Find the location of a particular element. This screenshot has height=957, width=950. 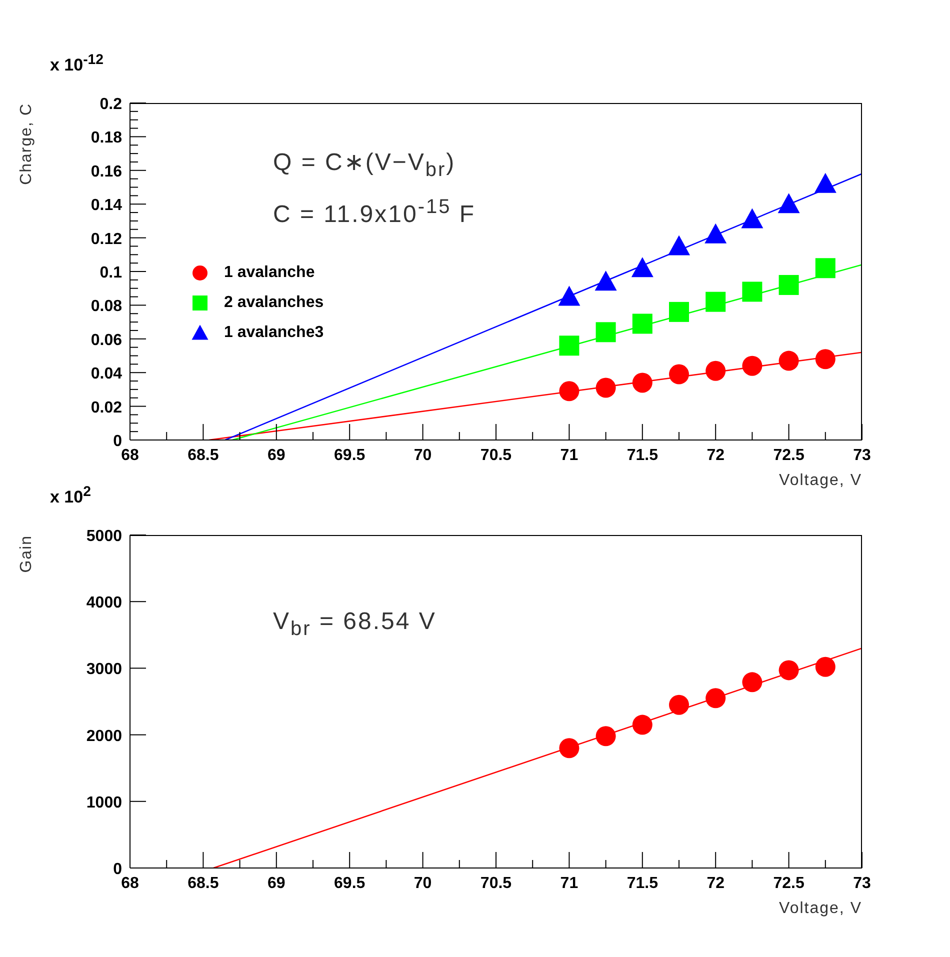

y-tick-label: 4000 is located at coordinates (104, 603).